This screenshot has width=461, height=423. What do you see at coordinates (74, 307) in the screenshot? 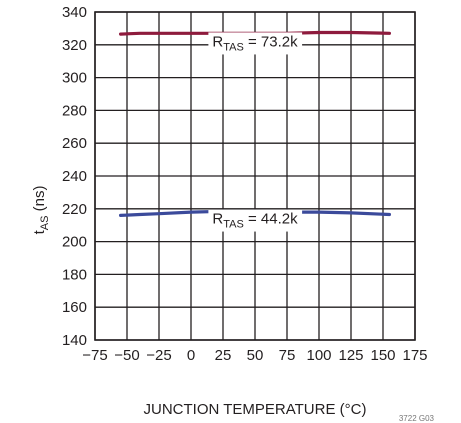
I see `y-tick-label-1: 160` at bounding box center [74, 307].